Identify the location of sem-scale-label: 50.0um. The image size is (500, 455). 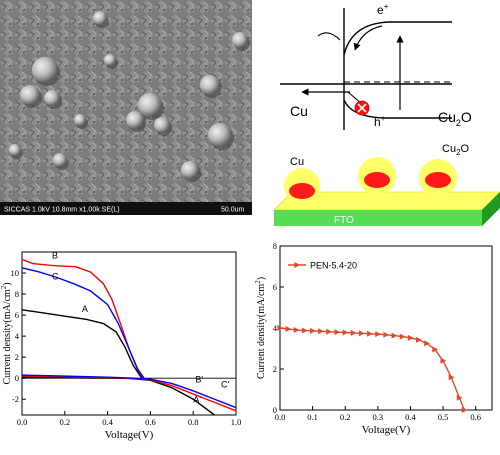
(233, 210).